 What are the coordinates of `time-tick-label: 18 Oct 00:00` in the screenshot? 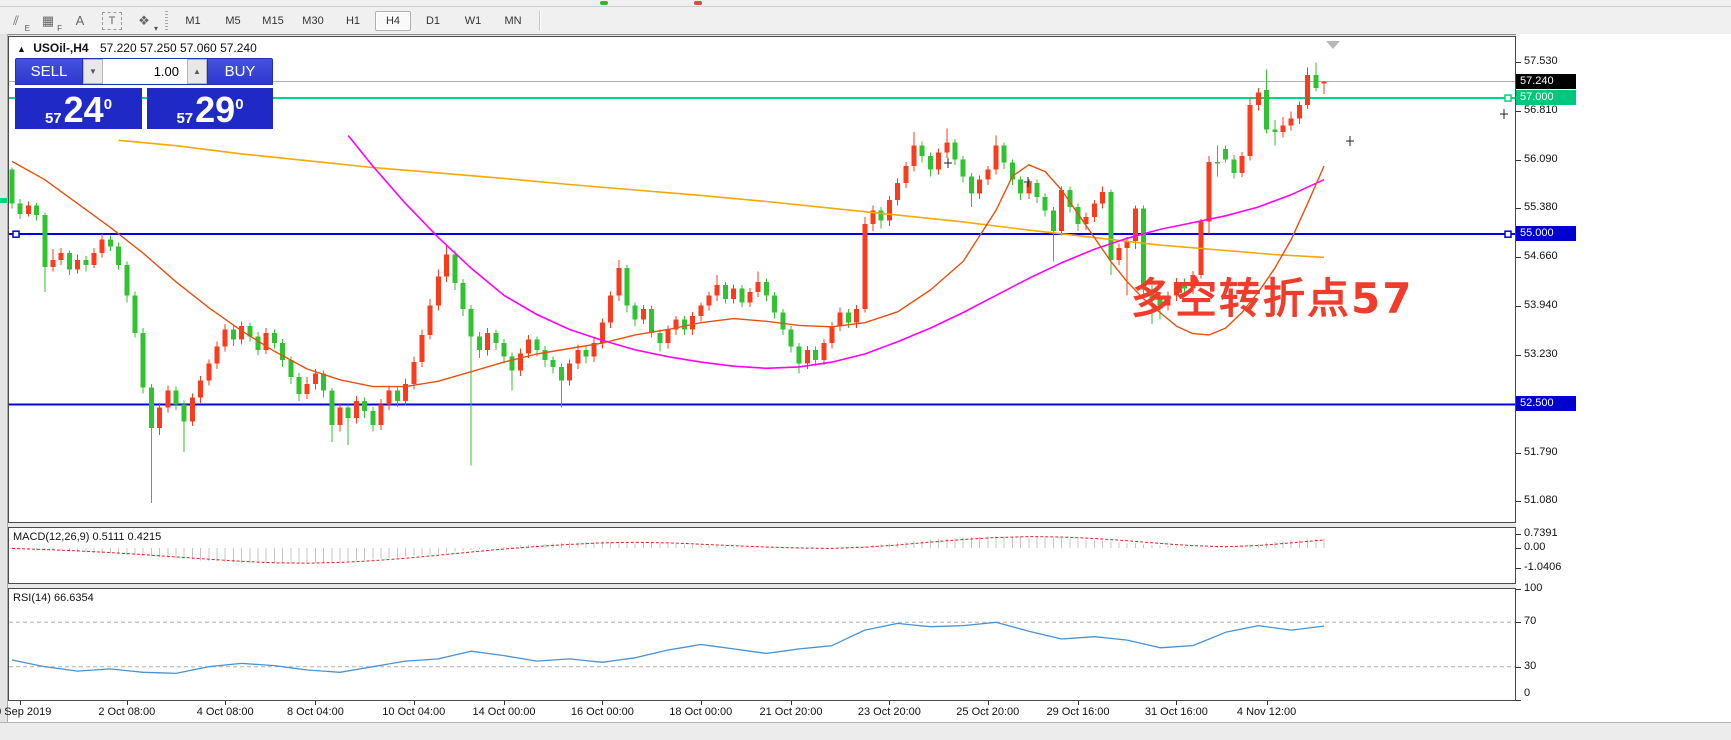 It's located at (701, 712).